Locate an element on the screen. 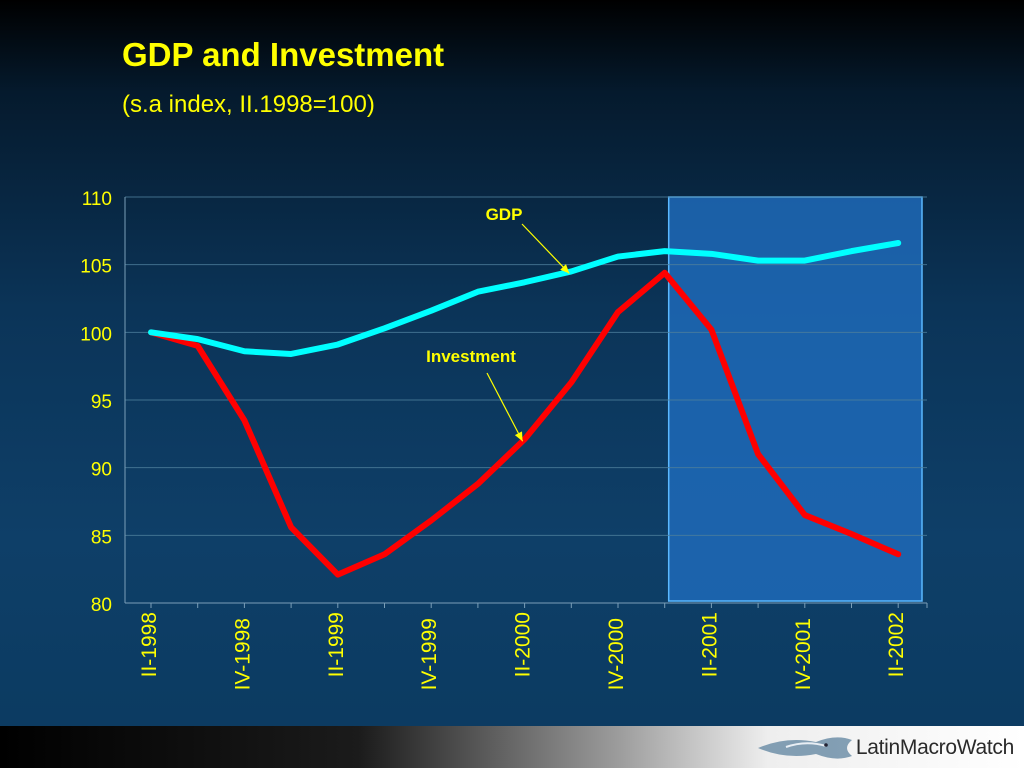 The image size is (1024, 768). logo-text: LatinMacroWatch is located at coordinates (934, 747).